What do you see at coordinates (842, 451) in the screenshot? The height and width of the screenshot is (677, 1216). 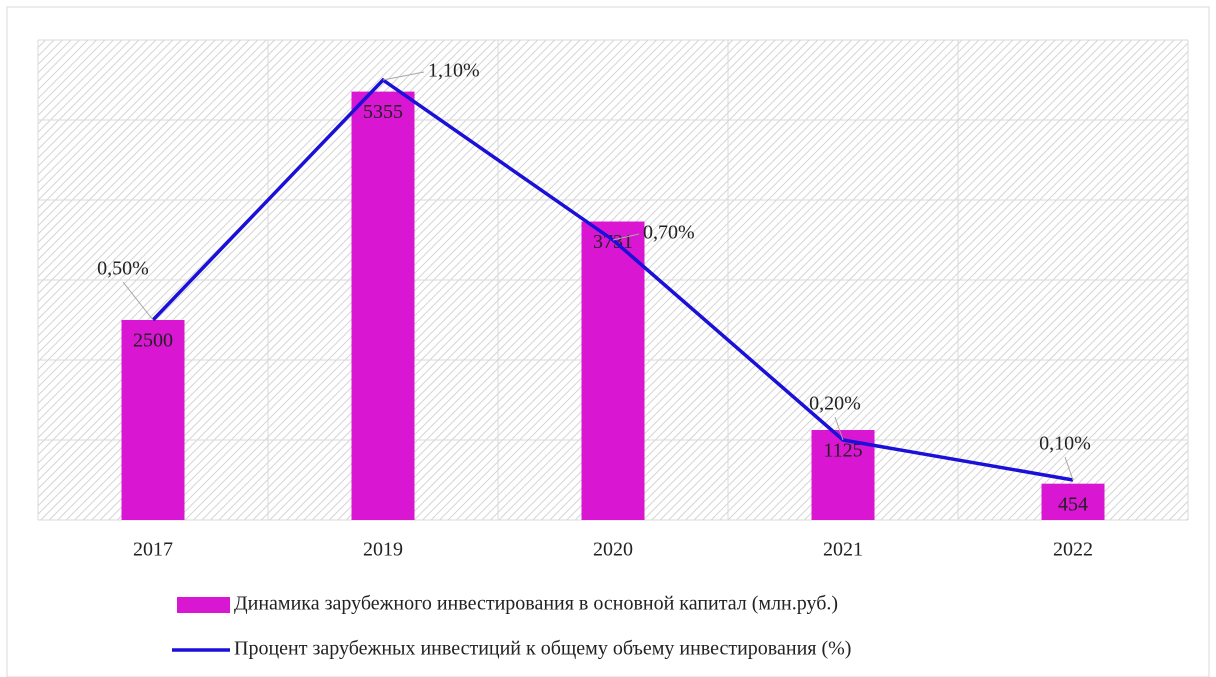 I see `bar-value-label: 1125` at bounding box center [842, 451].